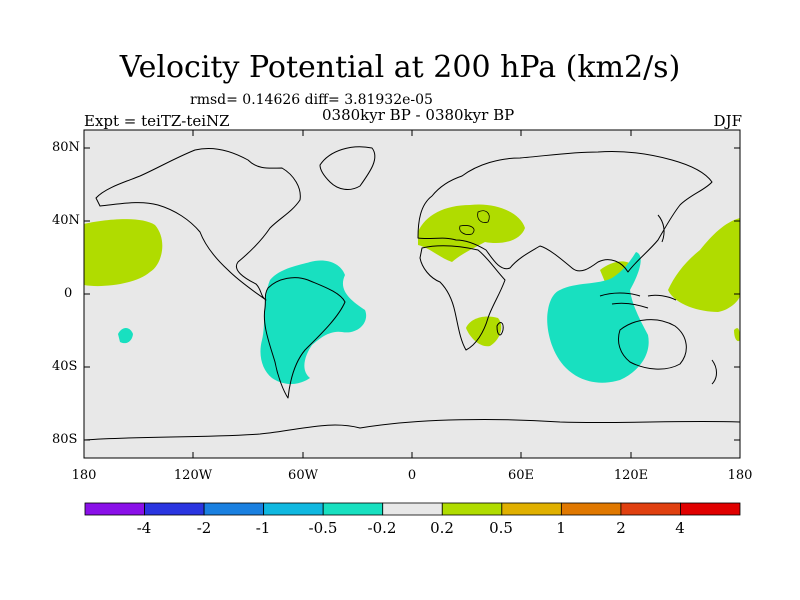 The image size is (800, 600). Describe the element at coordinates (521, 475) in the screenshot. I see `lon-label-60e: 60E` at that location.